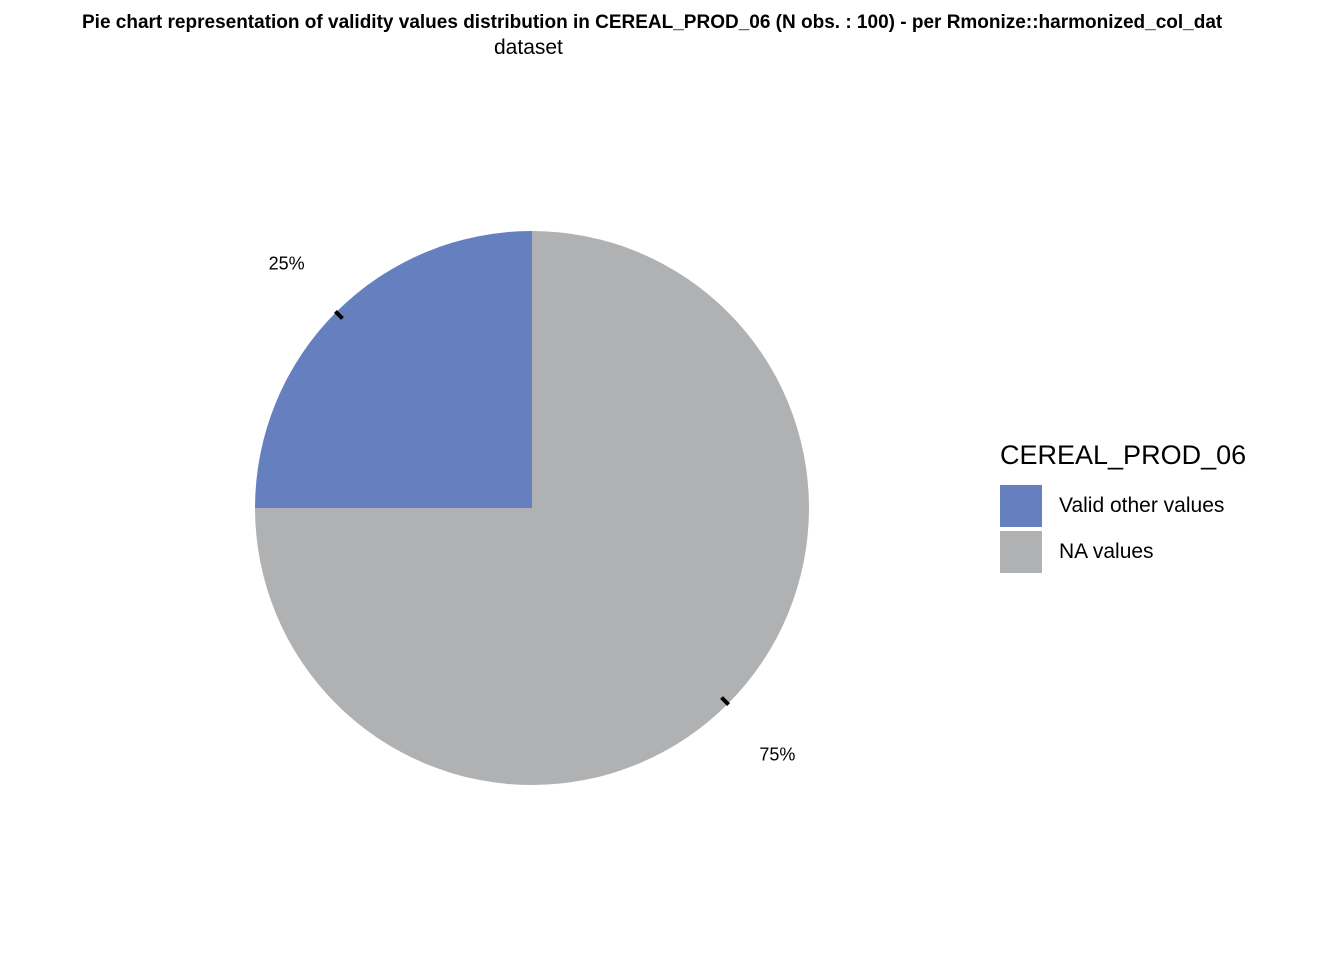 This screenshot has width=1344, height=960. I want to click on pie-label-valid: 25%, so click(287, 264).